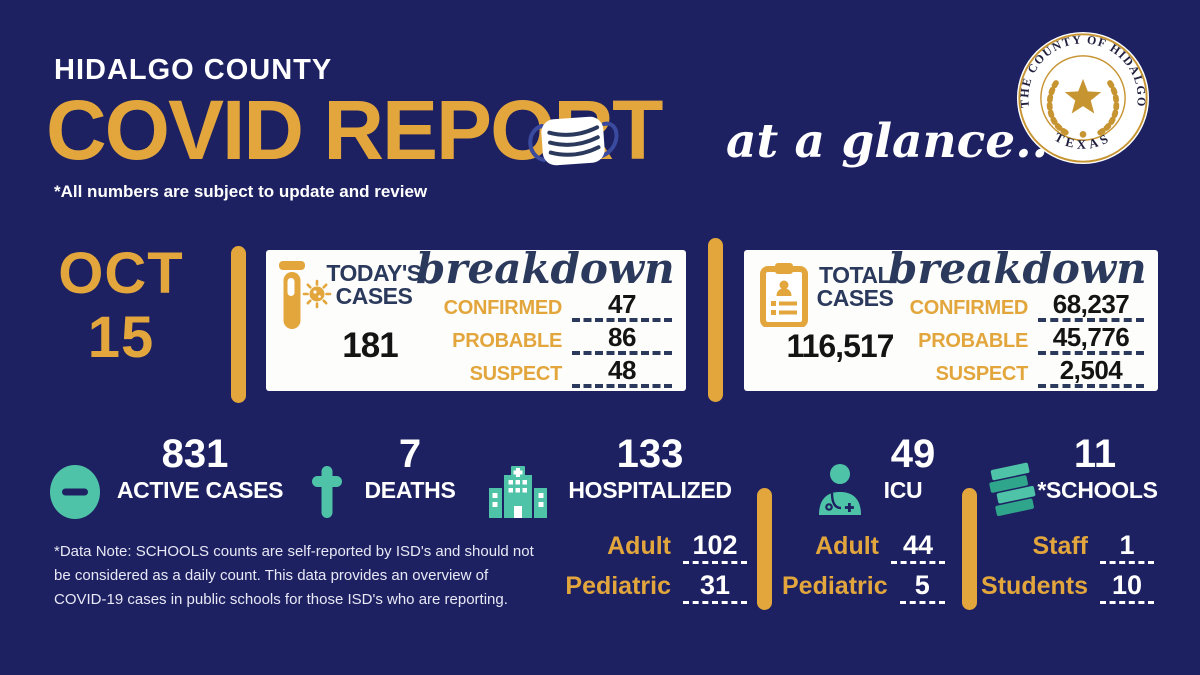 The image size is (1200, 675). What do you see at coordinates (622, 372) in the screenshot?
I see `row-value: 48` at bounding box center [622, 372].